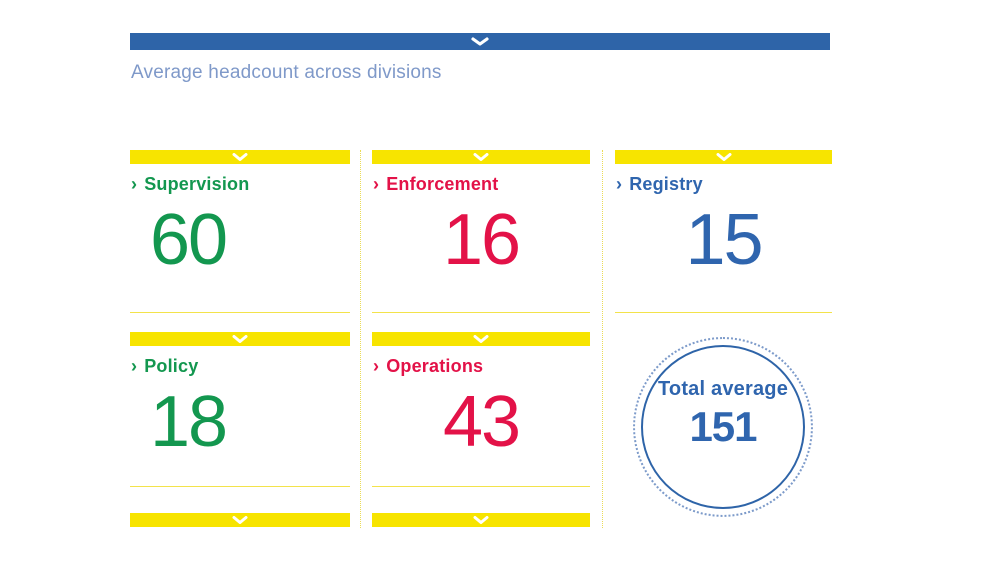  What do you see at coordinates (724, 240) in the screenshot?
I see `card-value: 15` at bounding box center [724, 240].